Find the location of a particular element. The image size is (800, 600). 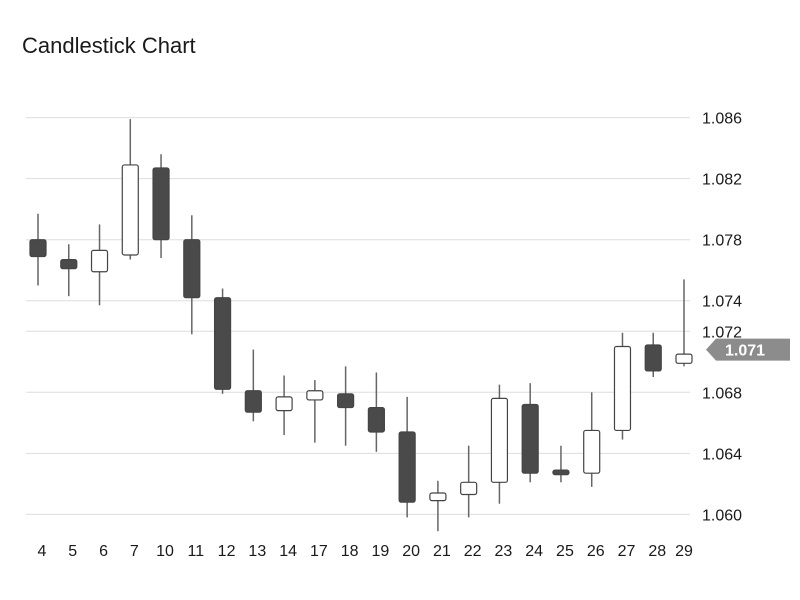

x-tick-label: 17 is located at coordinates (319, 551).